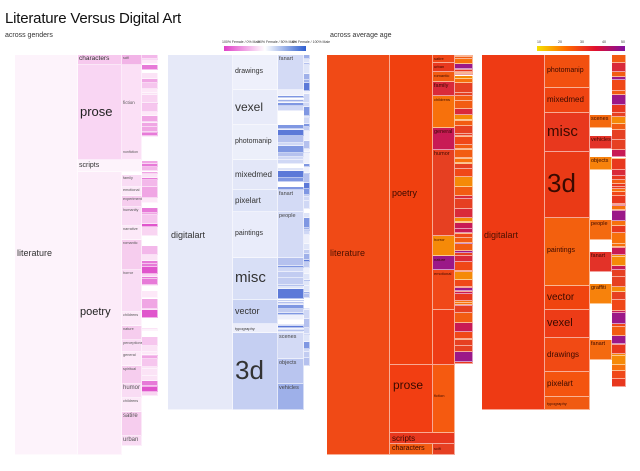 This screenshot has height=471, width=640. I want to click on treemap-cell-nature, so click(132, 333).